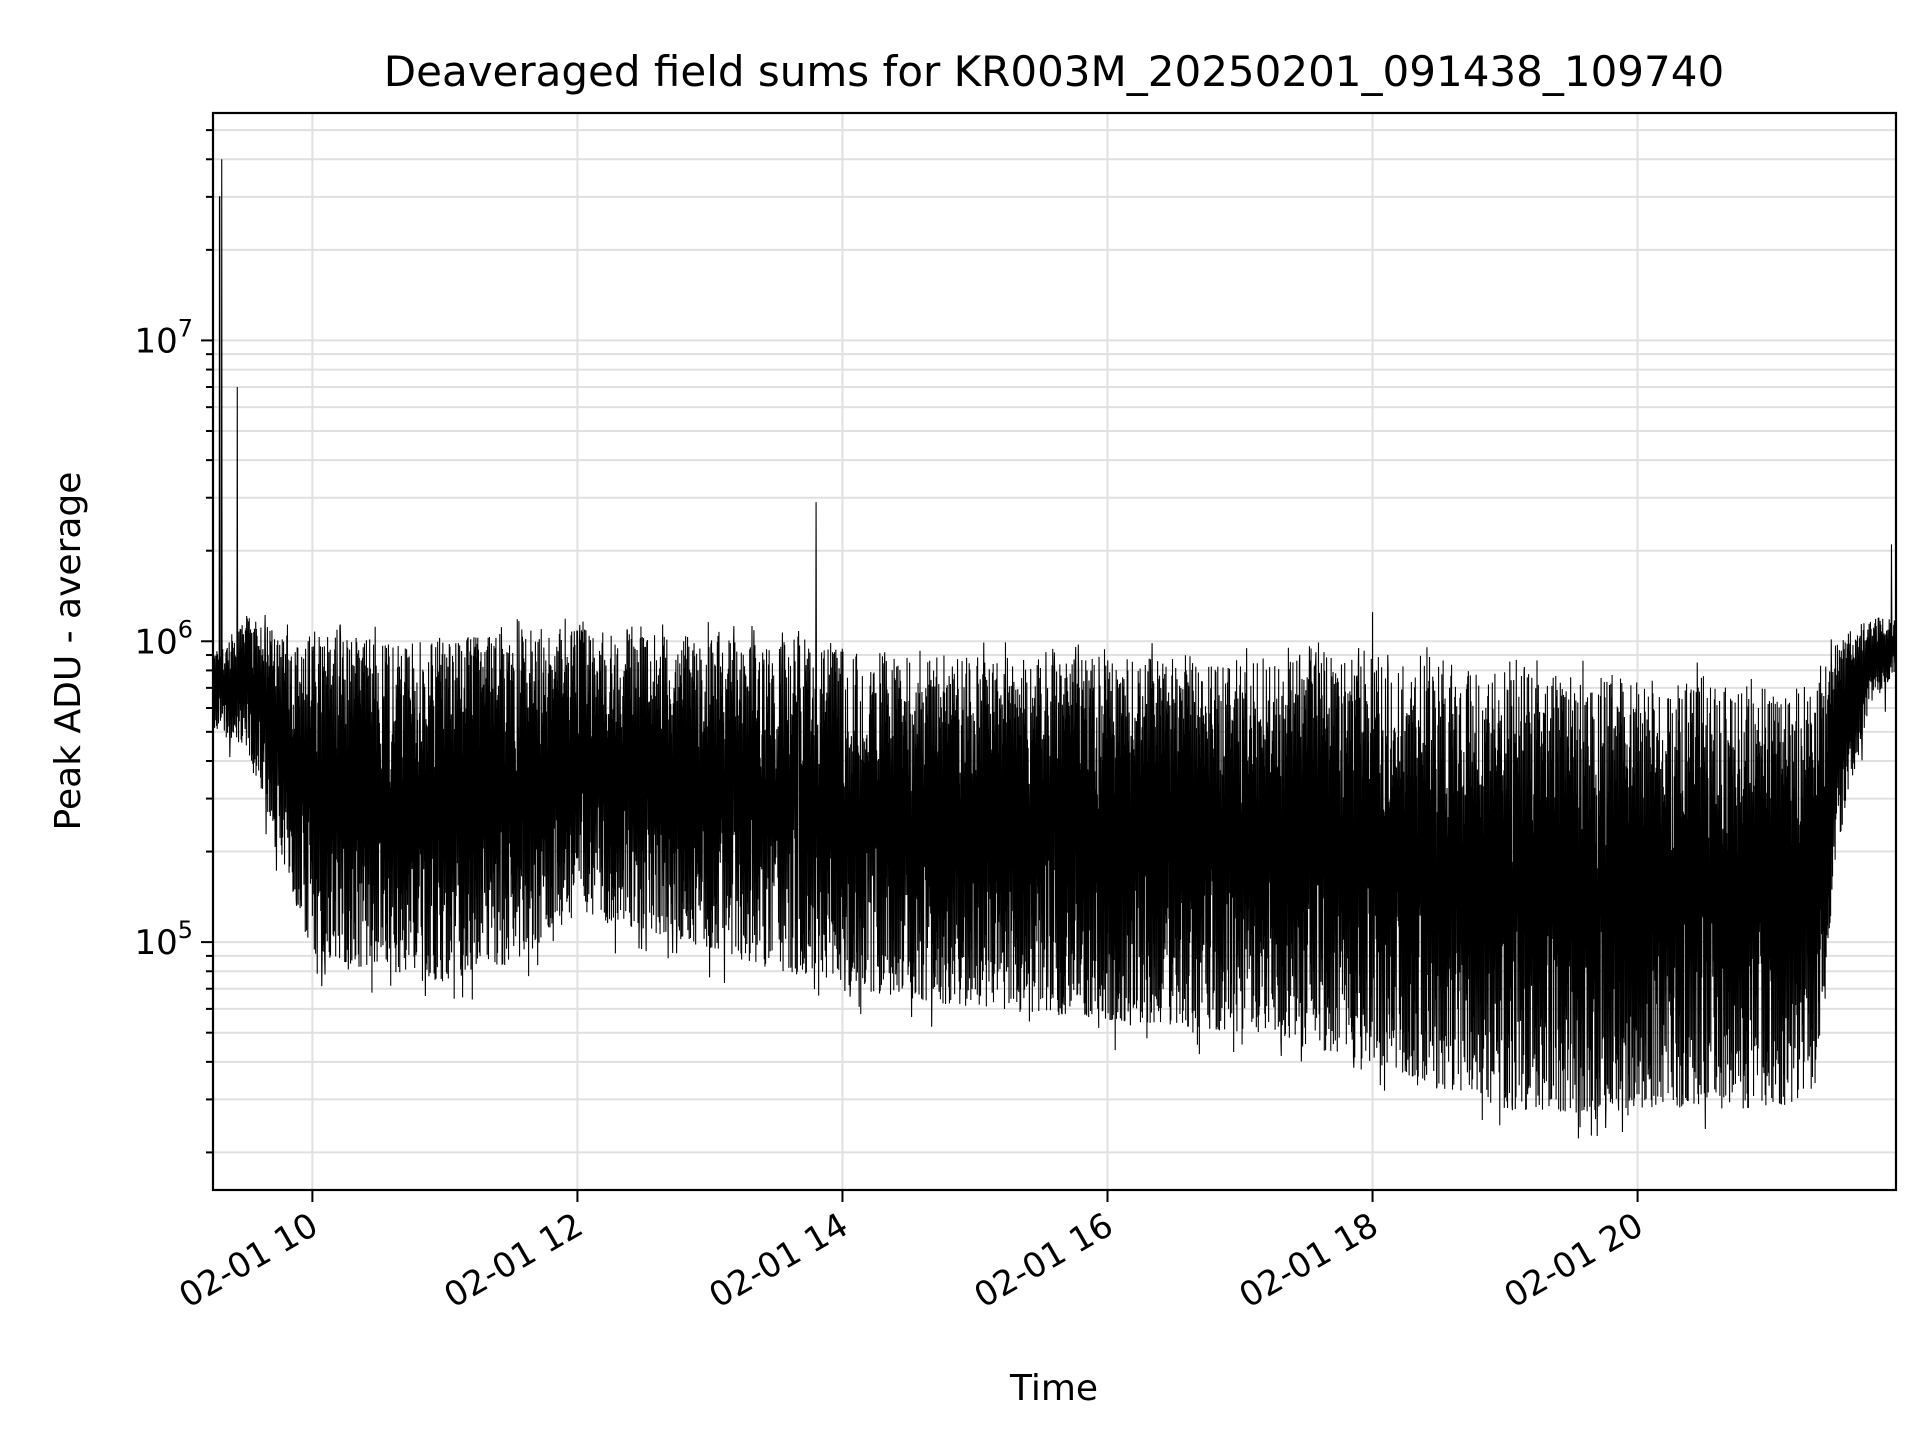  Describe the element at coordinates (1053, 1388) in the screenshot. I see `x-axis-label: Time` at that location.